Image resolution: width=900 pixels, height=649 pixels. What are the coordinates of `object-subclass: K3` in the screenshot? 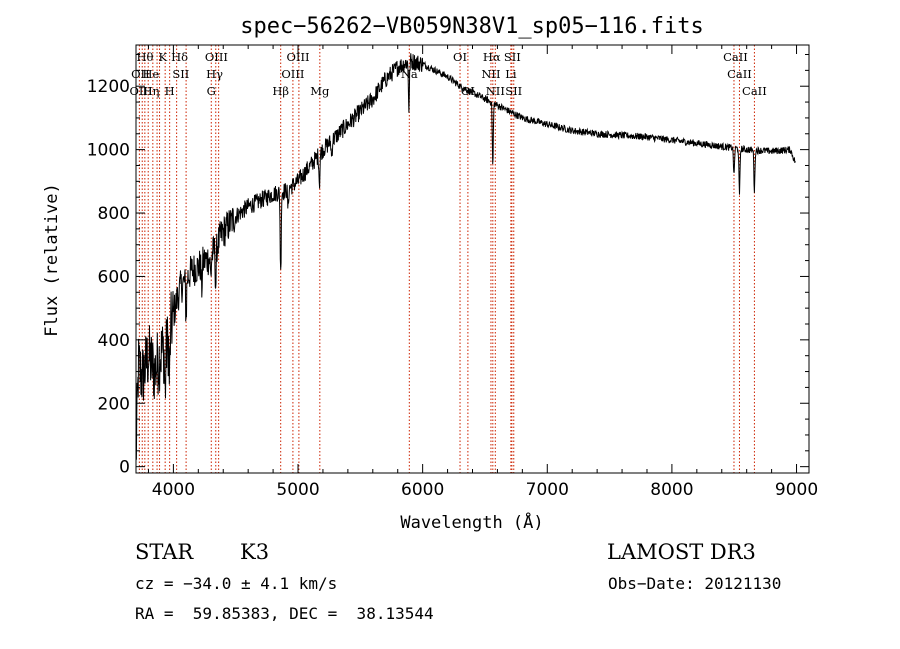 It's located at (255, 552).